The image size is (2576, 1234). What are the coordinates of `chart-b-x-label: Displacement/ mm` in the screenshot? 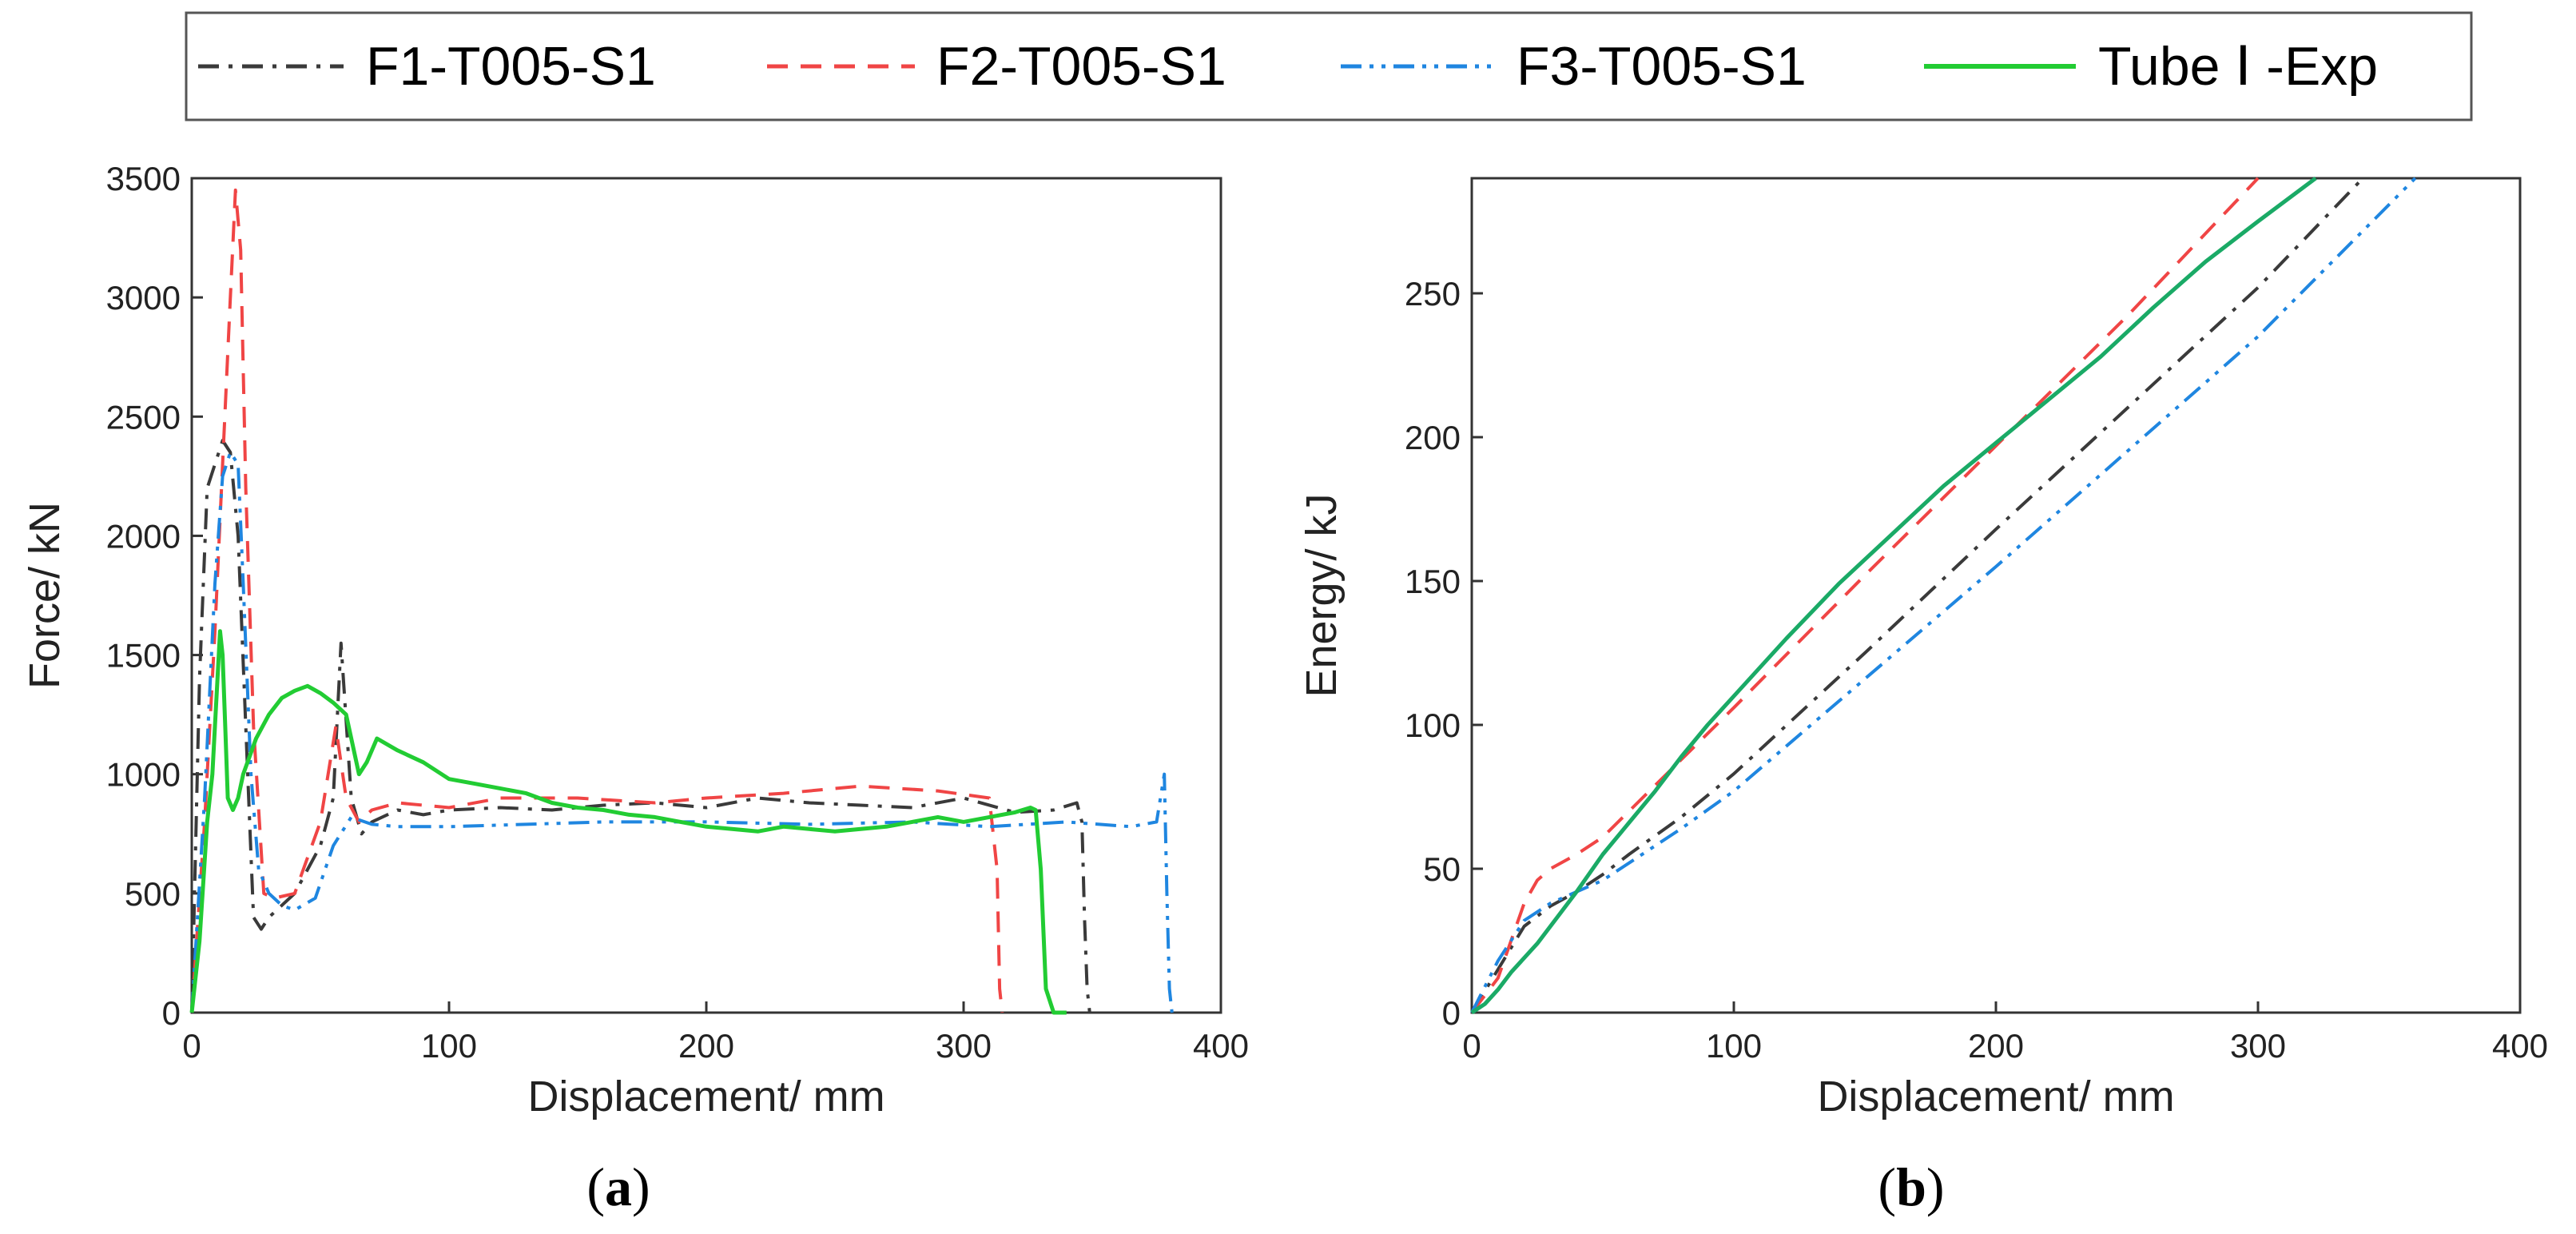 It's located at (1995, 1097).